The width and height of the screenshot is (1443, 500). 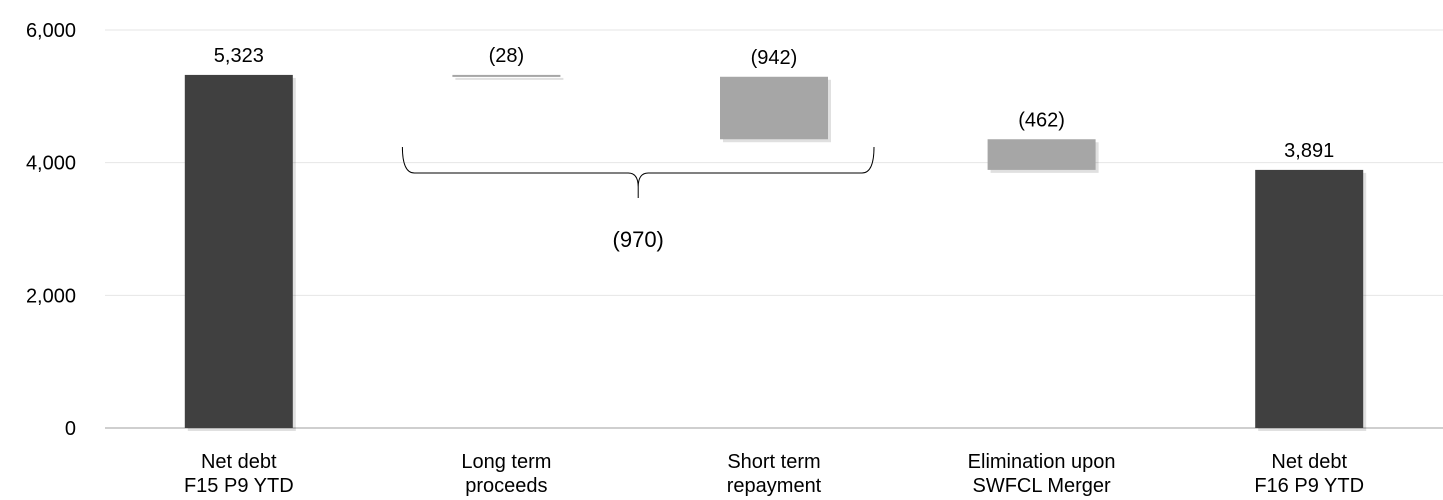 What do you see at coordinates (774, 58) in the screenshot?
I see `data-label: (942)` at bounding box center [774, 58].